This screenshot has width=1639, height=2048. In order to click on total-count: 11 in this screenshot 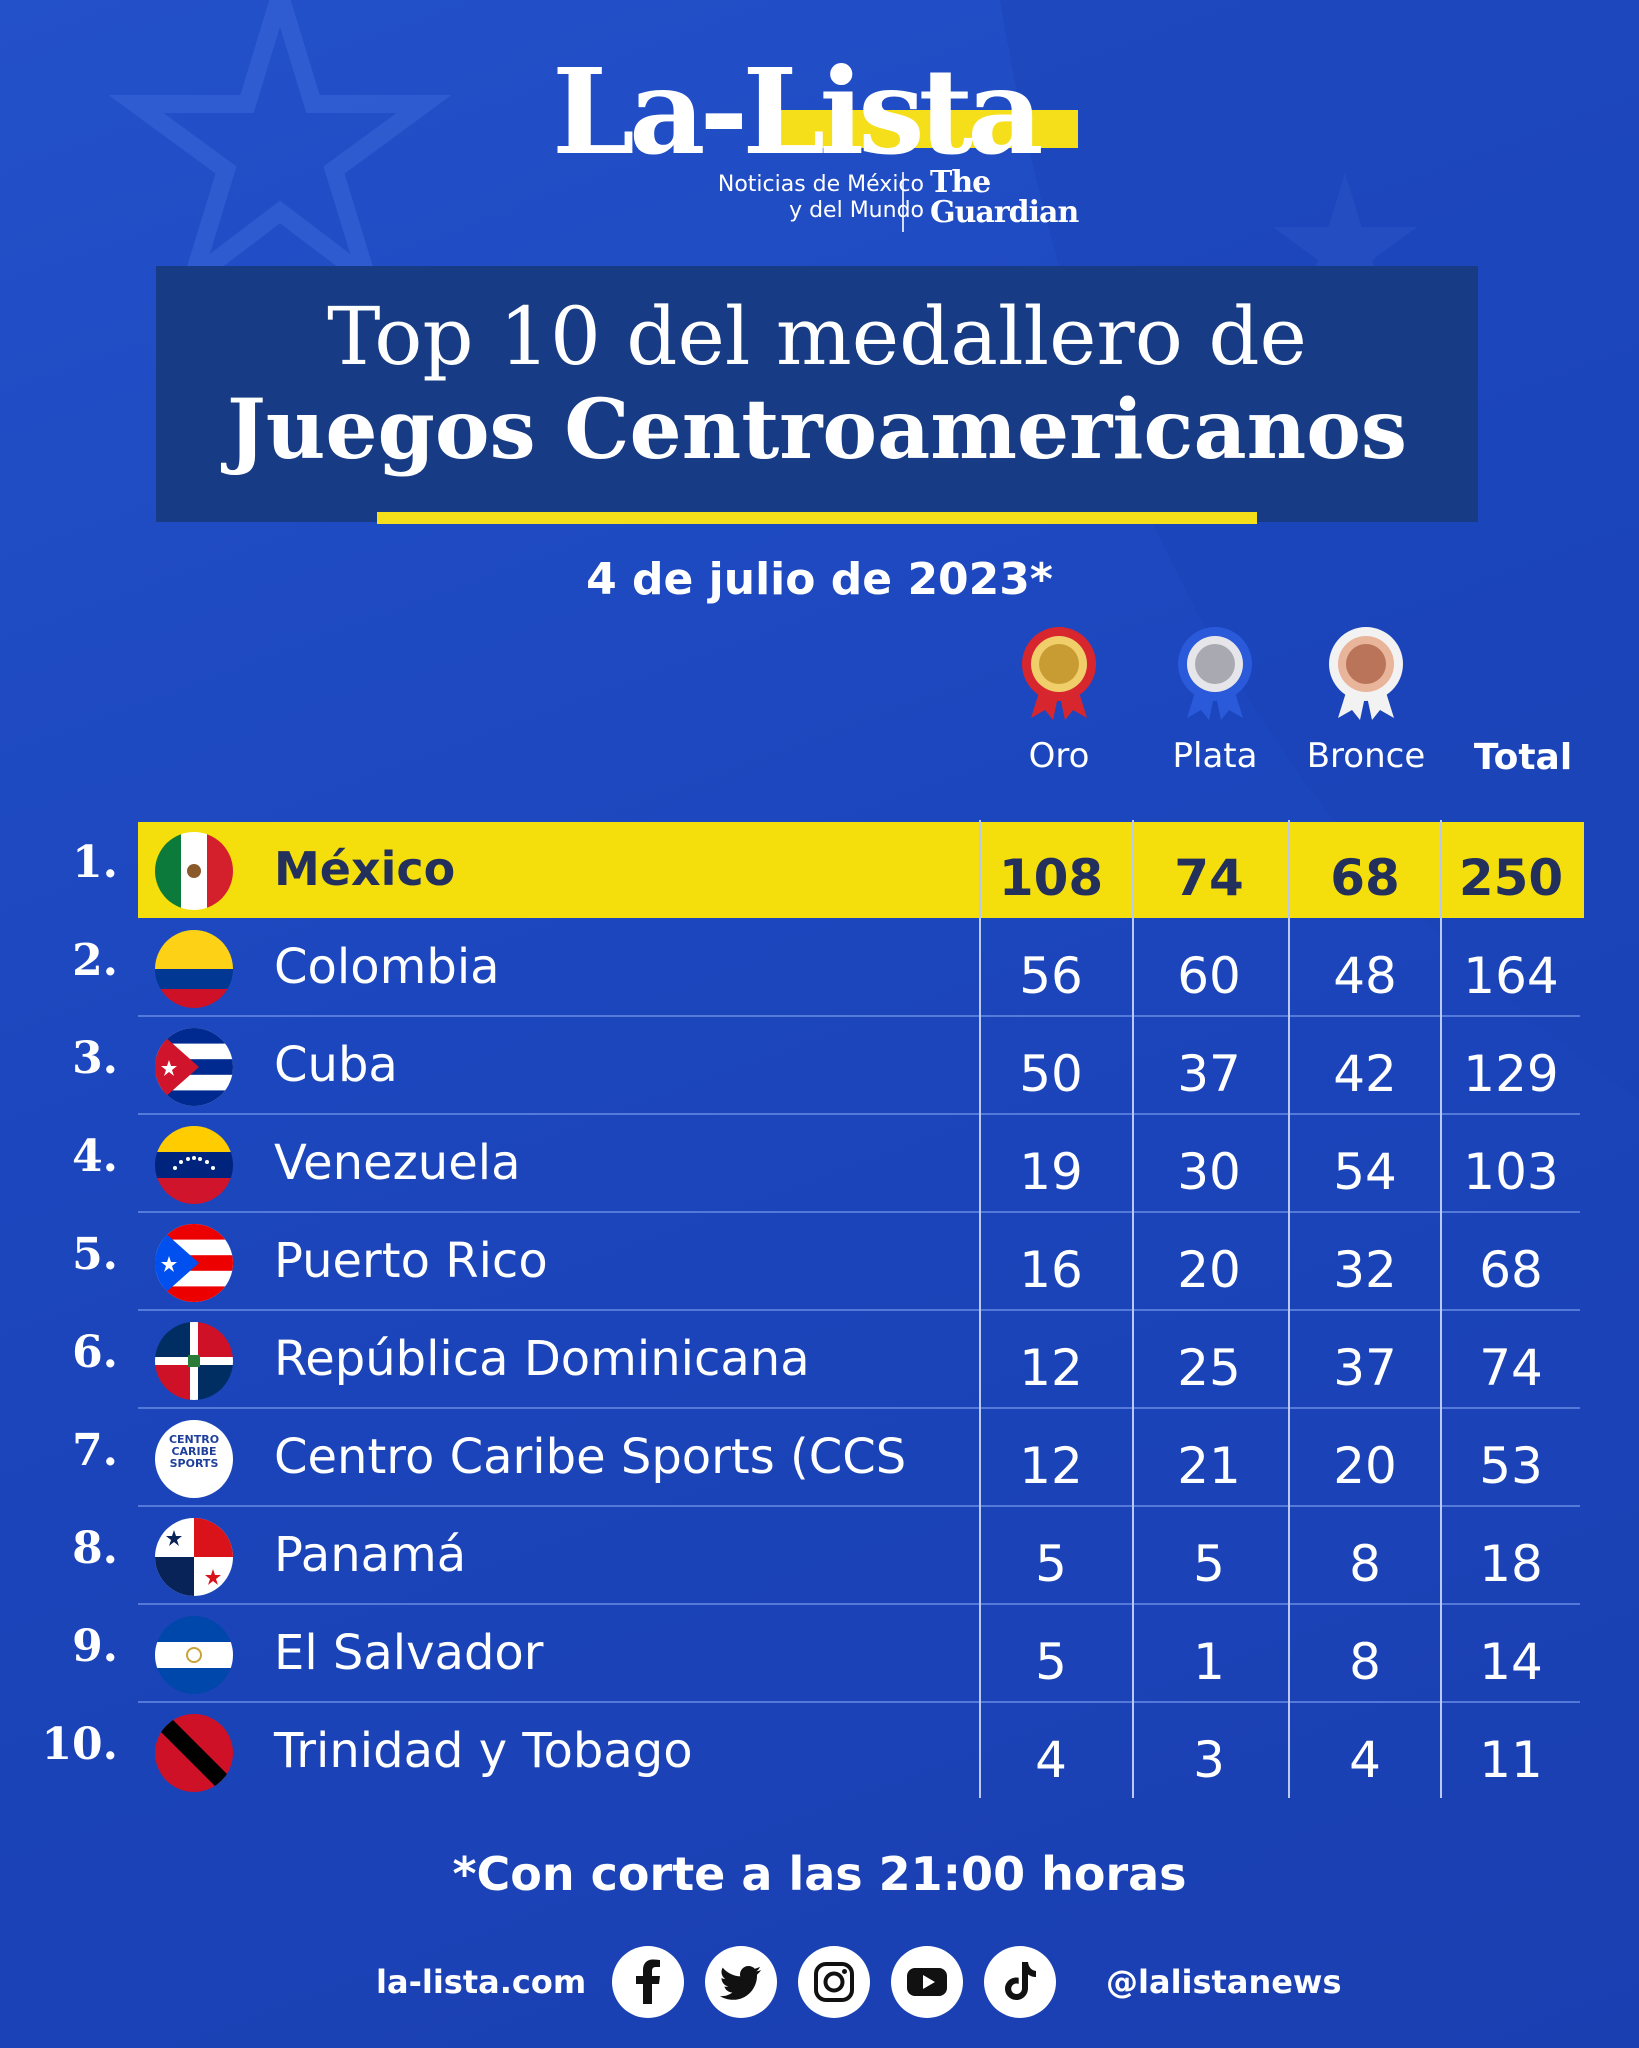, I will do `click(1511, 1760)`.